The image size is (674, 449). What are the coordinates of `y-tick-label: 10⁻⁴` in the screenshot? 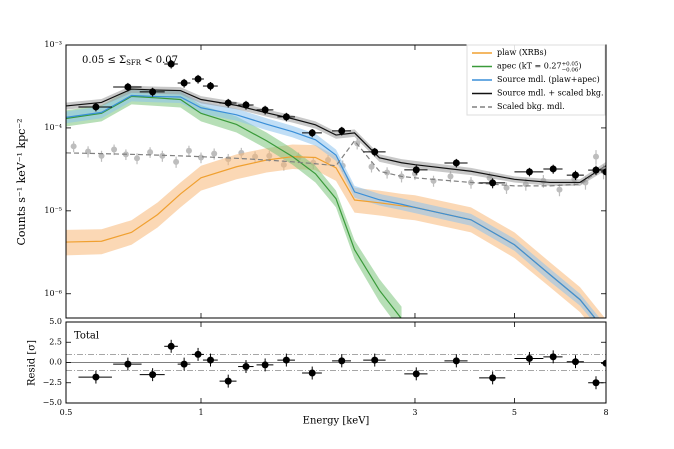 It's located at (53, 127).